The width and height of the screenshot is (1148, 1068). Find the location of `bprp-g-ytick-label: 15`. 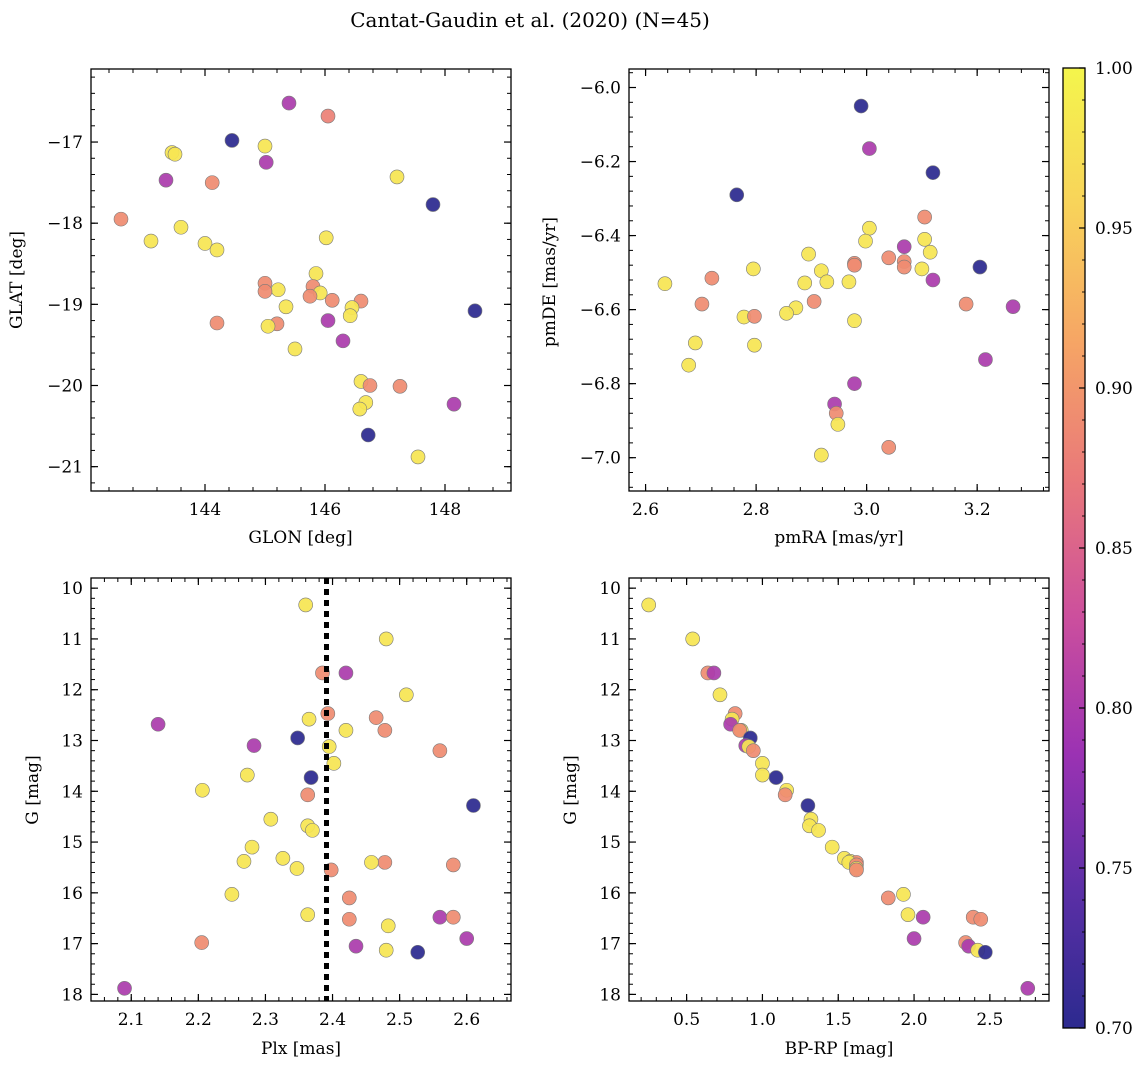

bprp-g-ytick-label: 15 is located at coordinates (610, 843).